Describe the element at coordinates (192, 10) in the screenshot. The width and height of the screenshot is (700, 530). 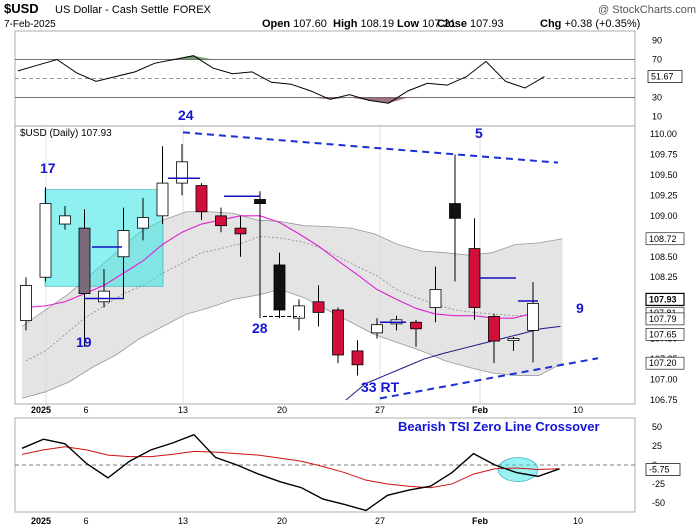
I see `exchange-label: FOREX` at that location.